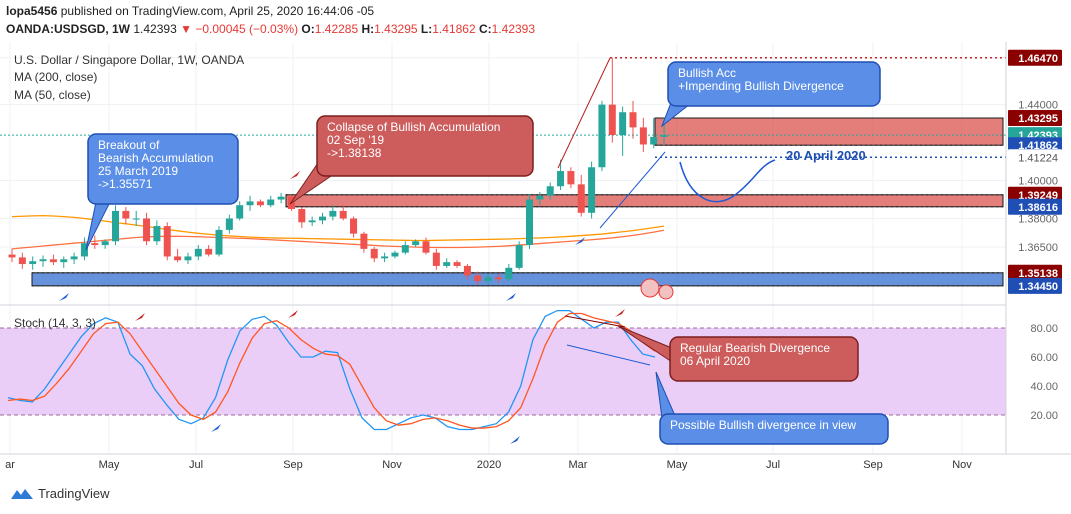  Describe the element at coordinates (584, 113) in the screenshot. I see `trend-line-up` at that location.